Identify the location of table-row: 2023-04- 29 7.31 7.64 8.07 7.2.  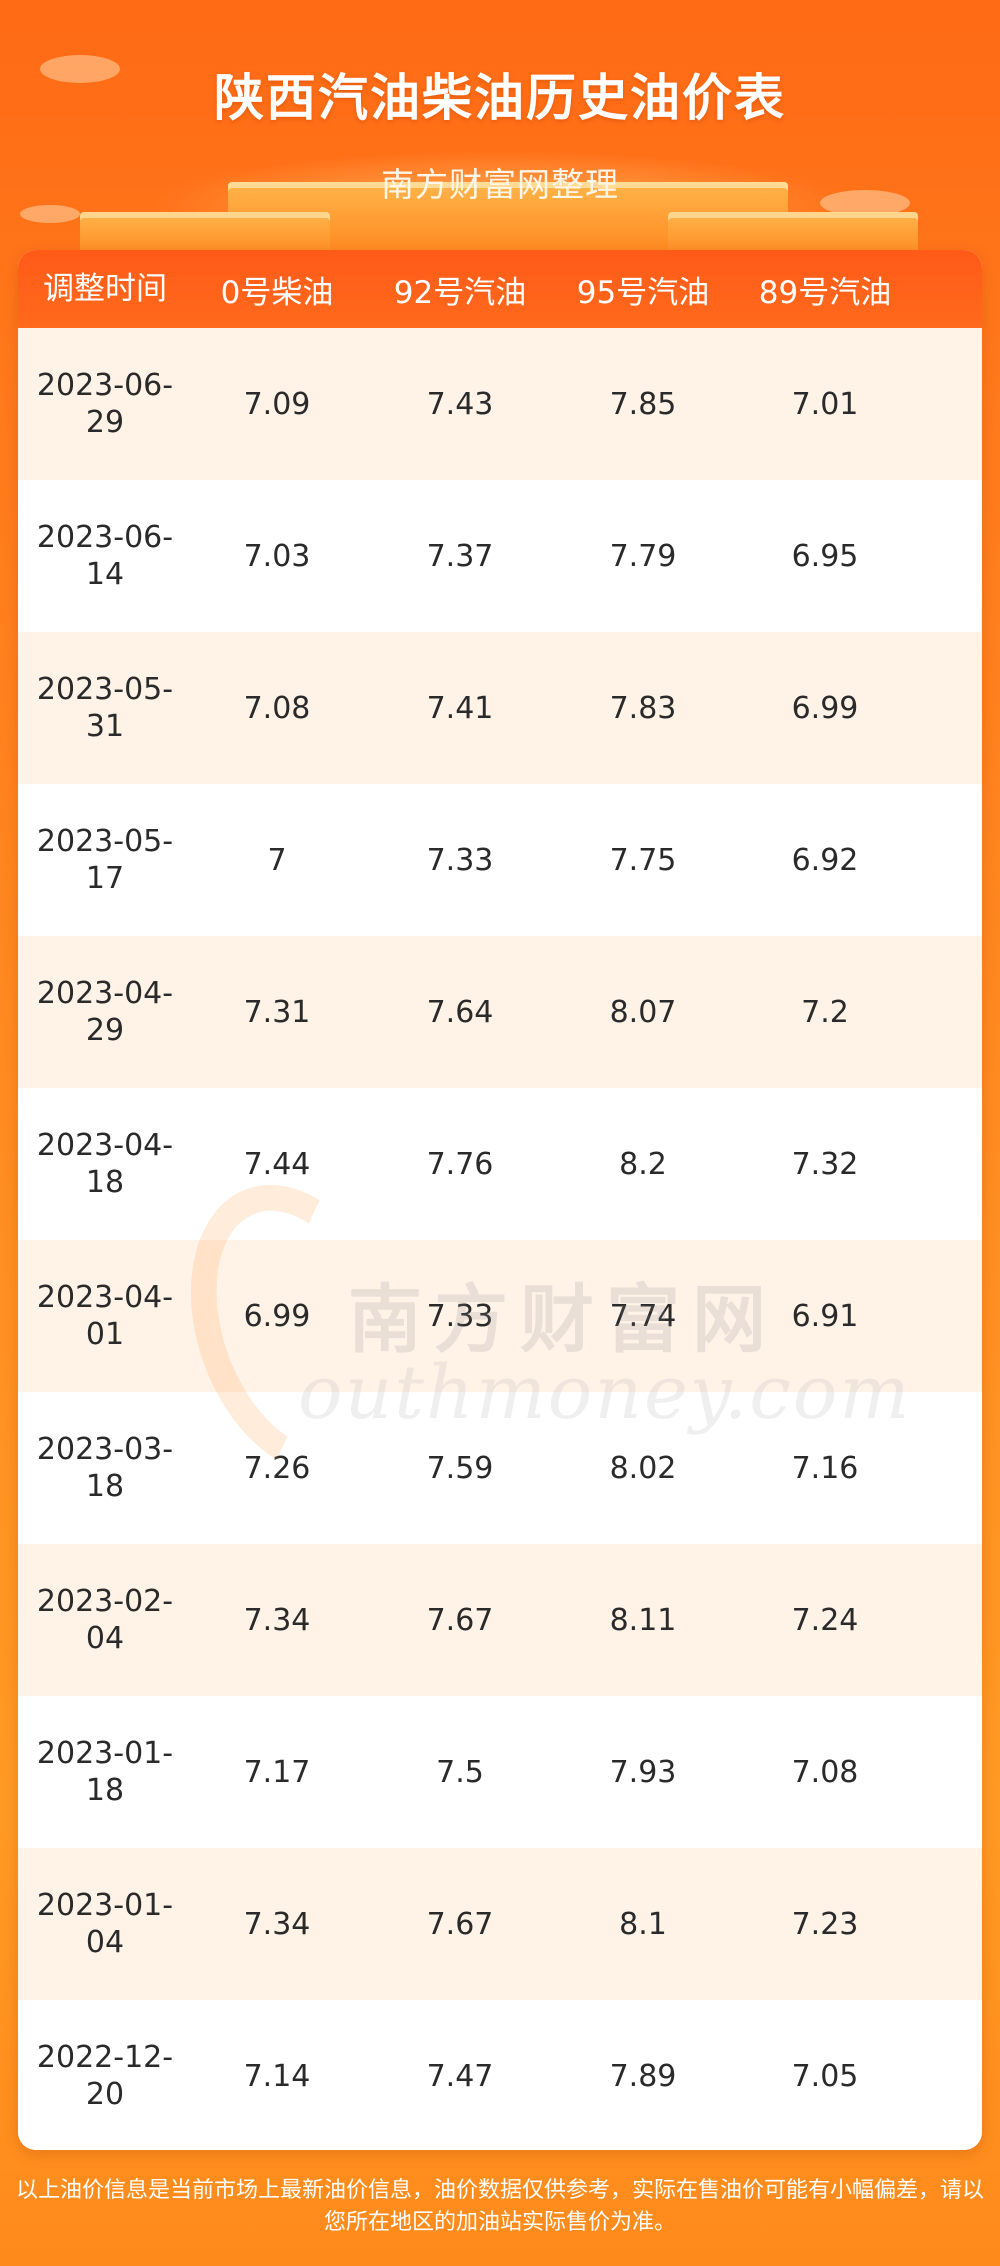
(500, 1012).